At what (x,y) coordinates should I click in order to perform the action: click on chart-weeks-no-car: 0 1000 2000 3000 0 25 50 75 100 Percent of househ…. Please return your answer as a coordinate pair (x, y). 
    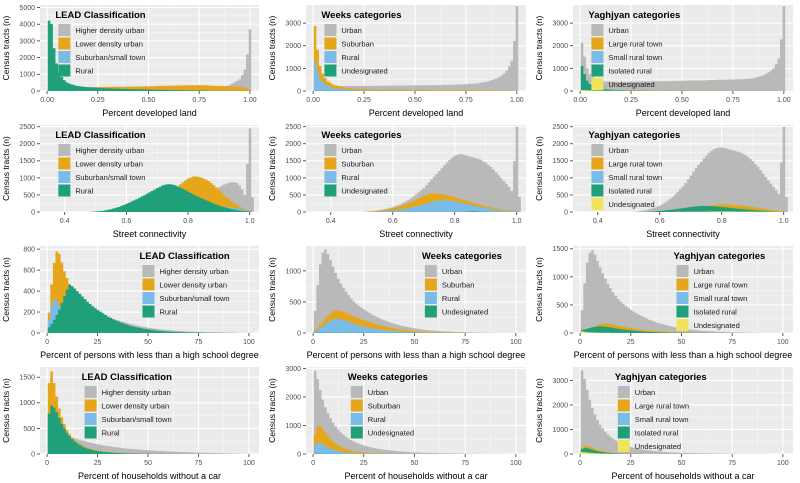
    Looking at the image, I should click on (396, 423).